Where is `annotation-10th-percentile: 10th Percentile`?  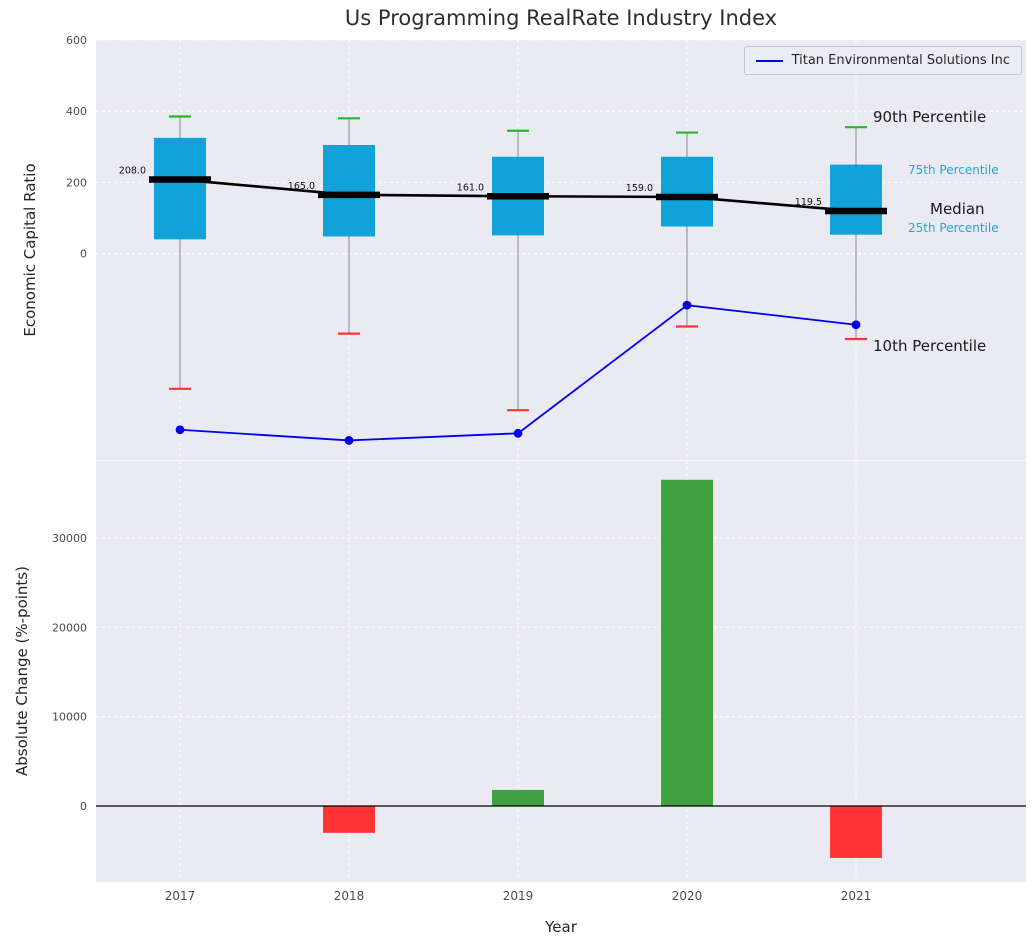
annotation-10th-percentile: 10th Percentile is located at coordinates (930, 346).